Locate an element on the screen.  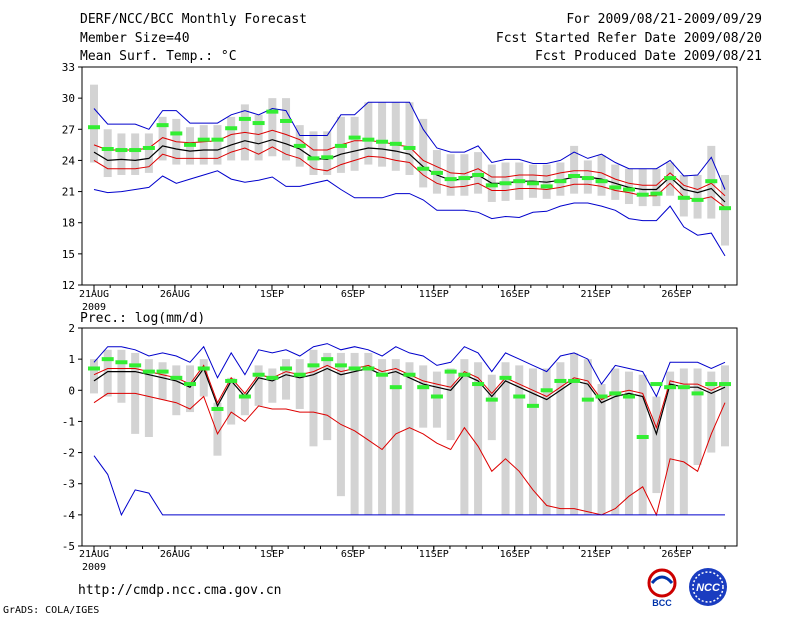
x-tick-label: 26AUG is located at coordinates (175, 554).